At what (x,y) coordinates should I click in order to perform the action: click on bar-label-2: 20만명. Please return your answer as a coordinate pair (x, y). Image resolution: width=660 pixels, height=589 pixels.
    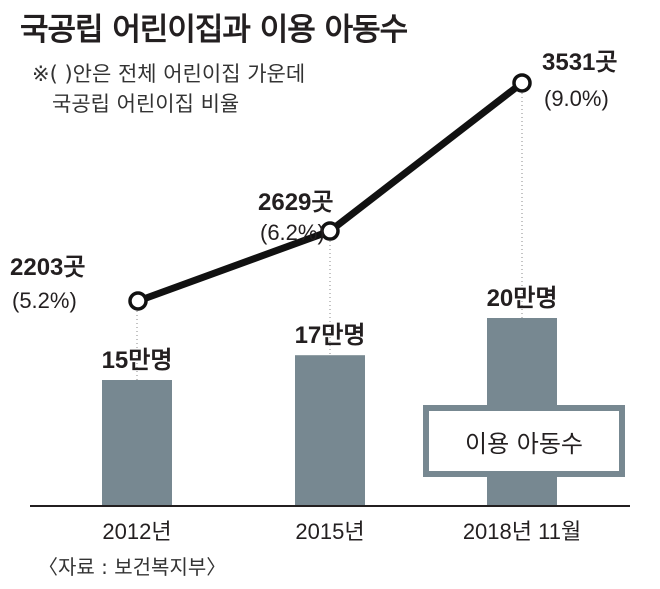
    Looking at the image, I should click on (522, 298).